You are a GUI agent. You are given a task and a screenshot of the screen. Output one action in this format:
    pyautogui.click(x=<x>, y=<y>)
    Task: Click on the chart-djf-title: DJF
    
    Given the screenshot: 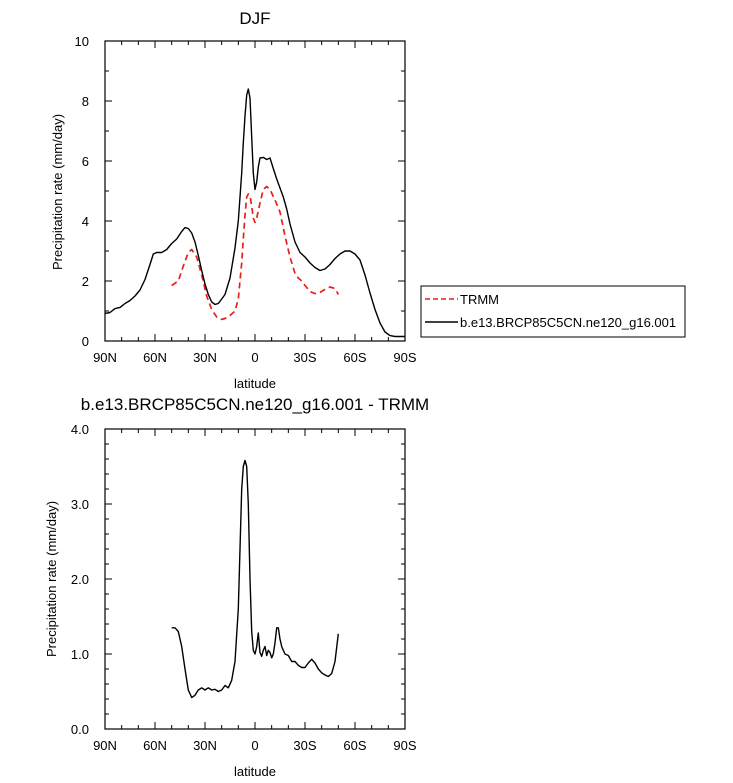 What is the action you would take?
    pyautogui.click(x=254, y=18)
    